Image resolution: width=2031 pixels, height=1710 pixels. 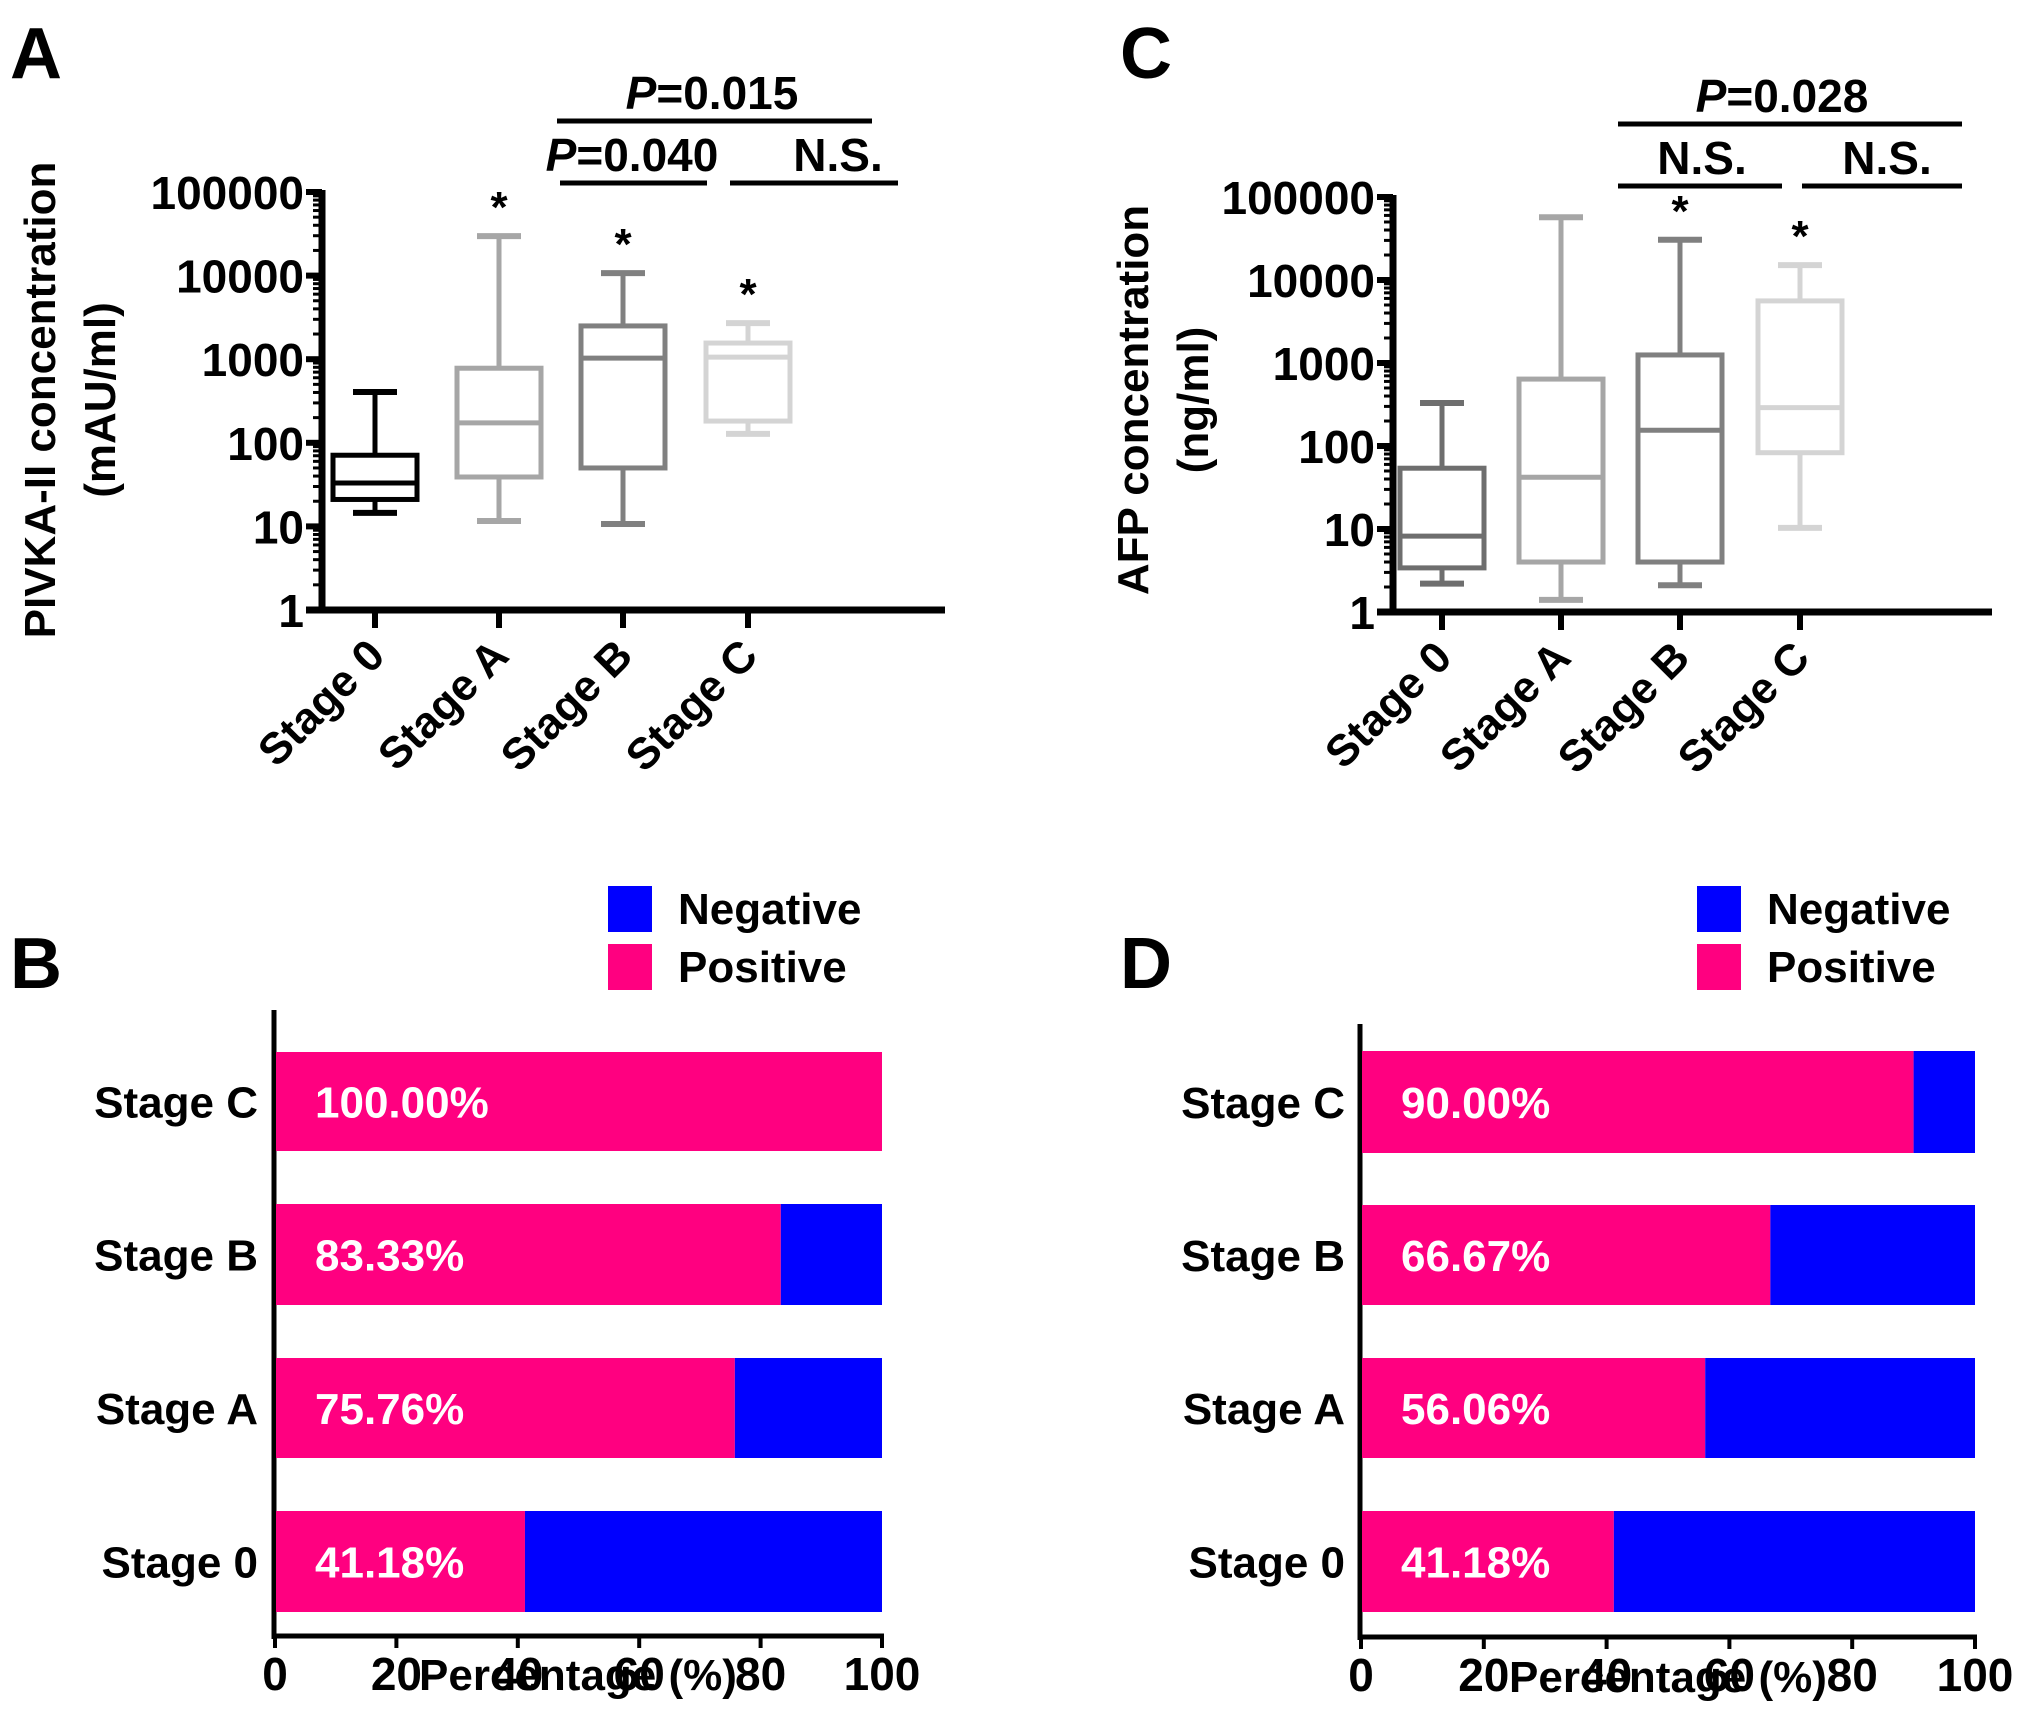 I want to click on panel-label-b: B, so click(x=36, y=964).